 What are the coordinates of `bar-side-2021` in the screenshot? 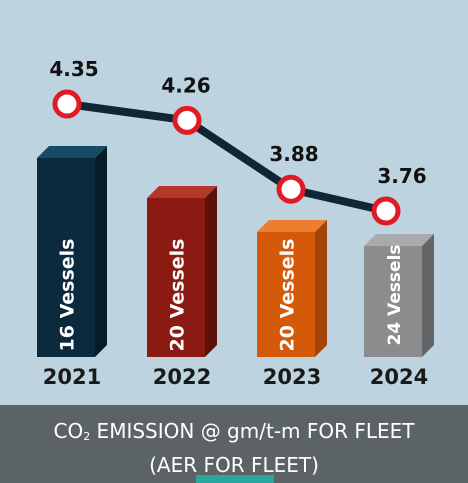 It's located at (101, 251).